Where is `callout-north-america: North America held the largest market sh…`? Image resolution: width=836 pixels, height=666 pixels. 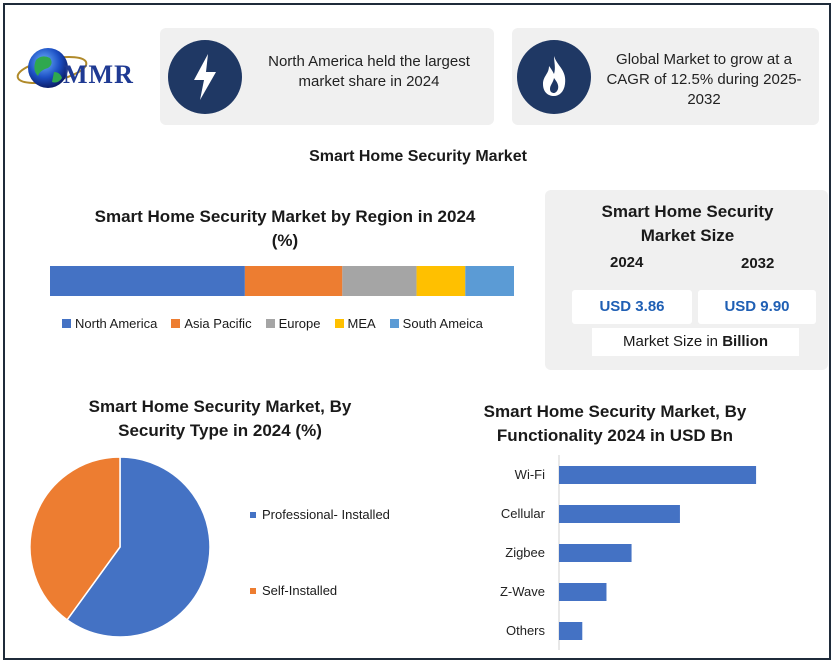
callout-north-america: North America held the largest market sh… is located at coordinates (327, 76).